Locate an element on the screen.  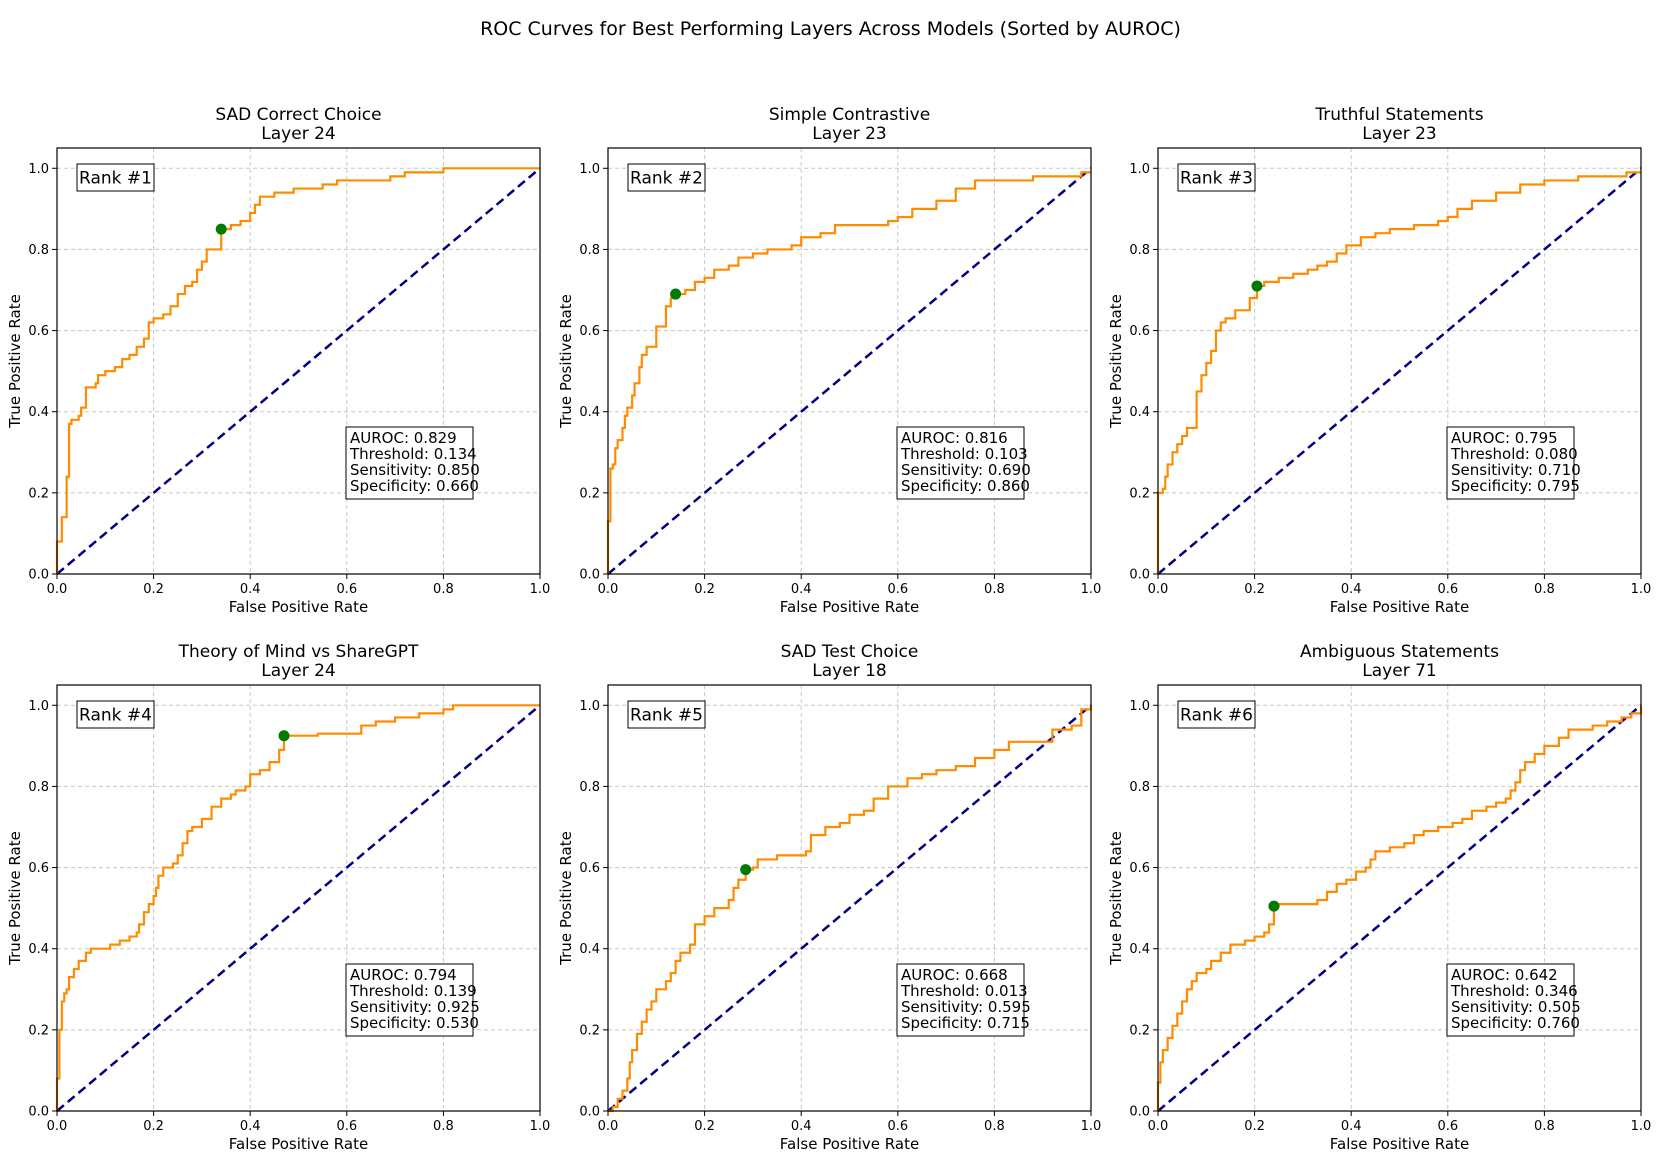
rank-label: Rank #4 is located at coordinates (115, 716).